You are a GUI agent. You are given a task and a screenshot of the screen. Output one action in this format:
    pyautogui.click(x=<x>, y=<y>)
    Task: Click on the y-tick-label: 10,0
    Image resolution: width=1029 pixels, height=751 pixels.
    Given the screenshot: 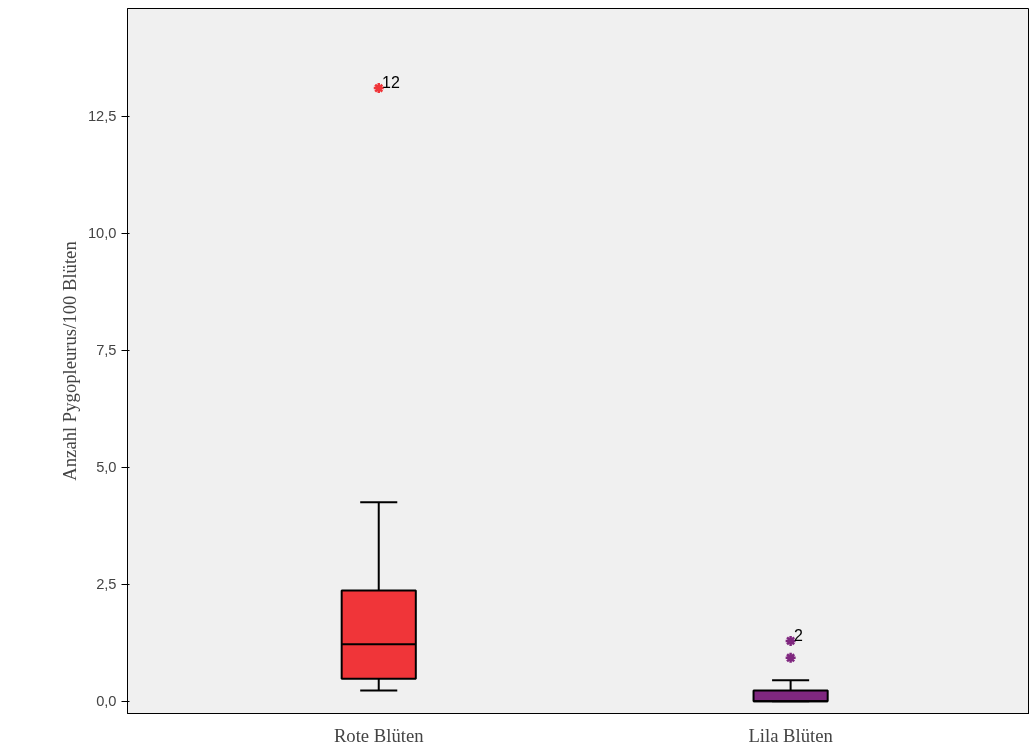 What is the action you would take?
    pyautogui.click(x=102, y=233)
    